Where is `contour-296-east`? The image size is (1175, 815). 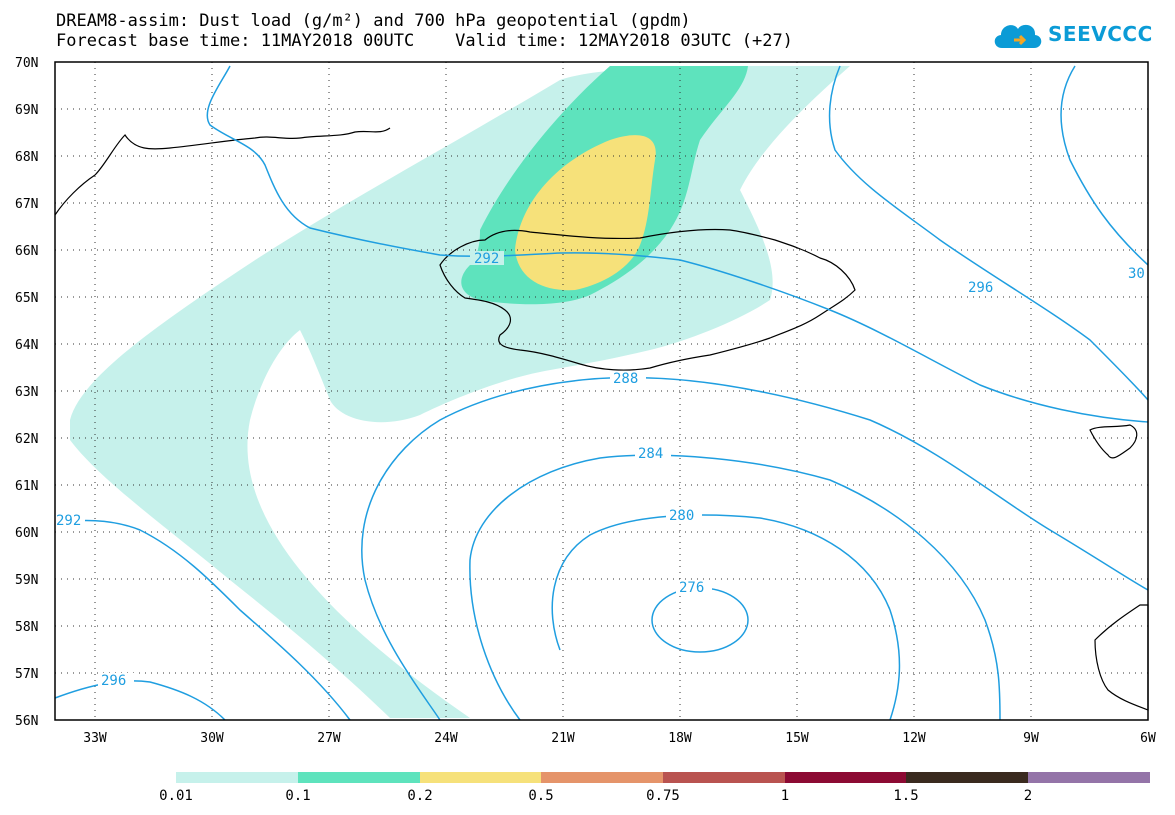 contour-296-east is located at coordinates (988, 233).